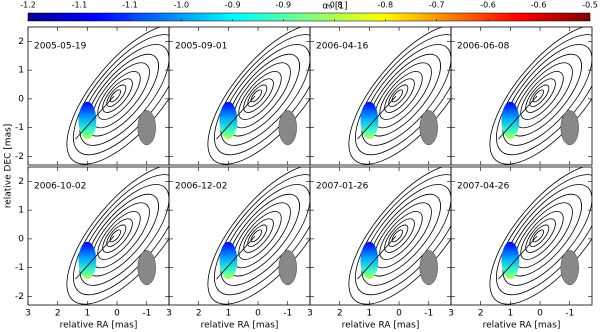 The image size is (600, 332). What do you see at coordinates (60, 47) in the screenshot?
I see `panel-title: 2005-05-19` at bounding box center [60, 47].